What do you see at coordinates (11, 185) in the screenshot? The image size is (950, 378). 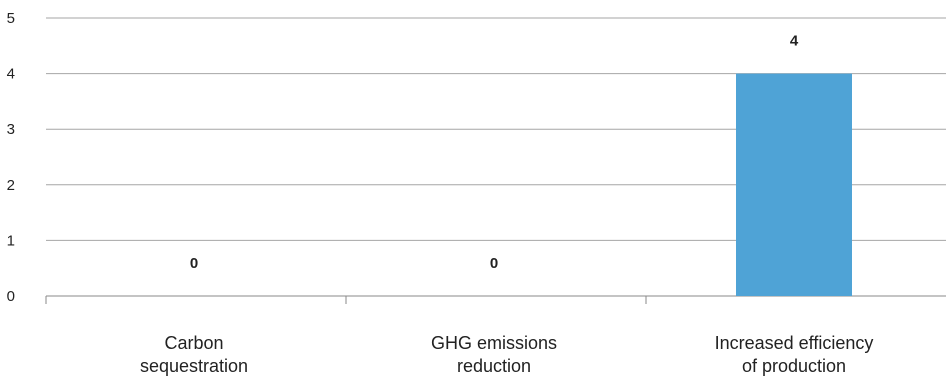 I see `y-tick-label: 2` at bounding box center [11, 185].